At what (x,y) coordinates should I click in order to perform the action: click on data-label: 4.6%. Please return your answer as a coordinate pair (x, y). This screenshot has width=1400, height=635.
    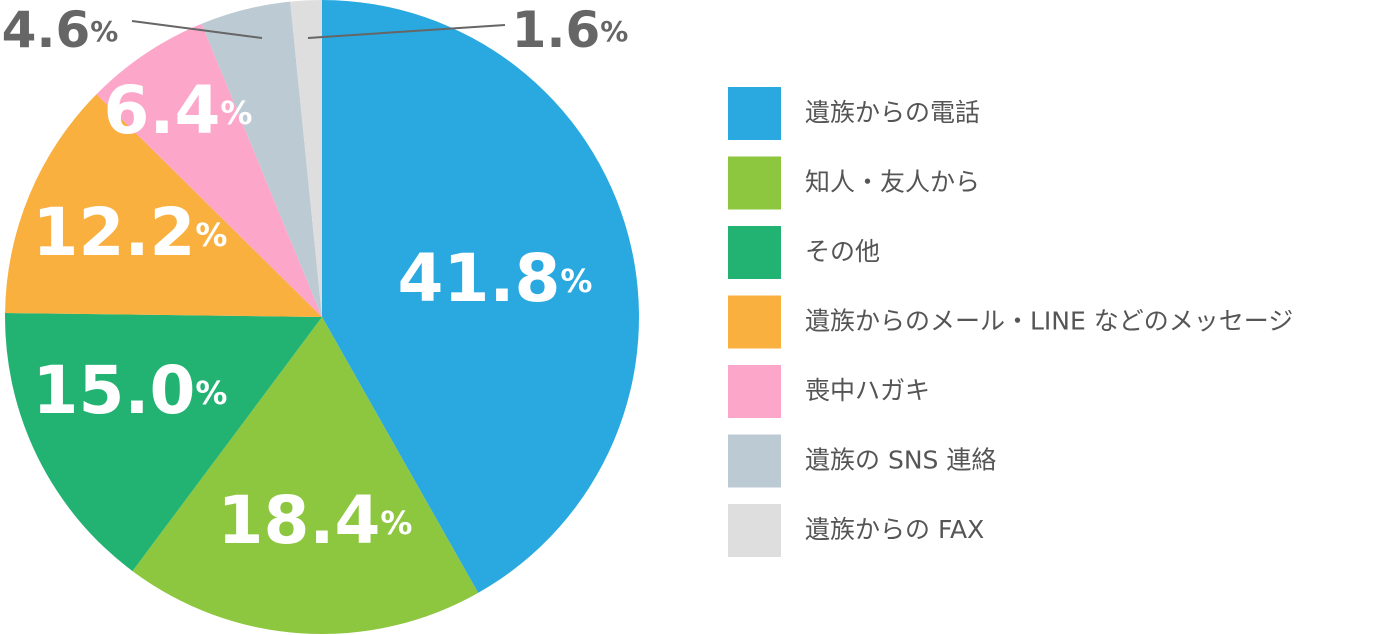
    Looking at the image, I should click on (60, 30).